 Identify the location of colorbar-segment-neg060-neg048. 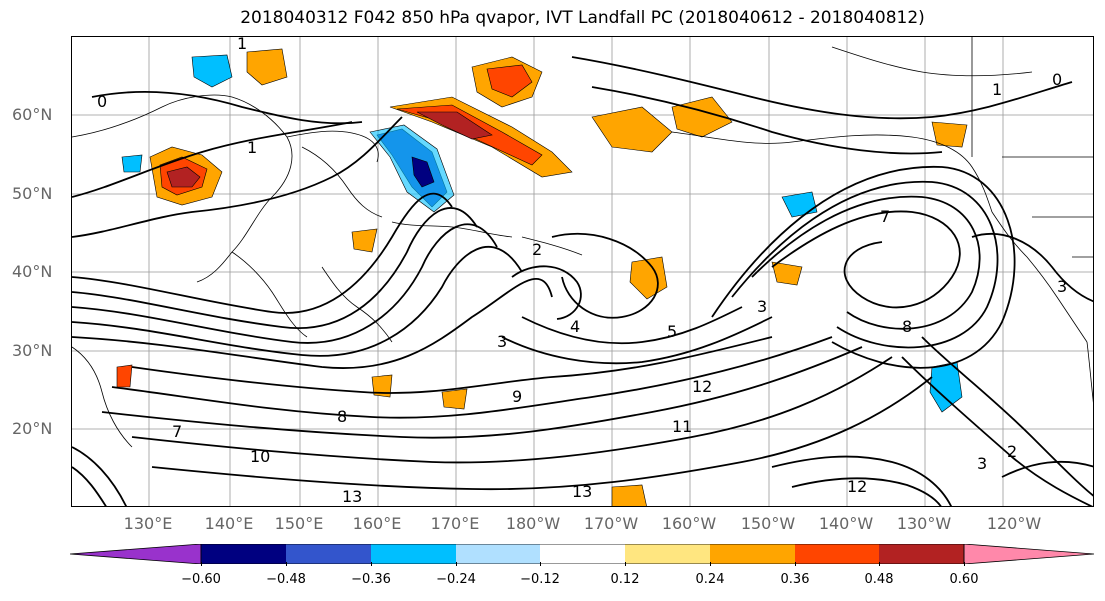
(243, 554).